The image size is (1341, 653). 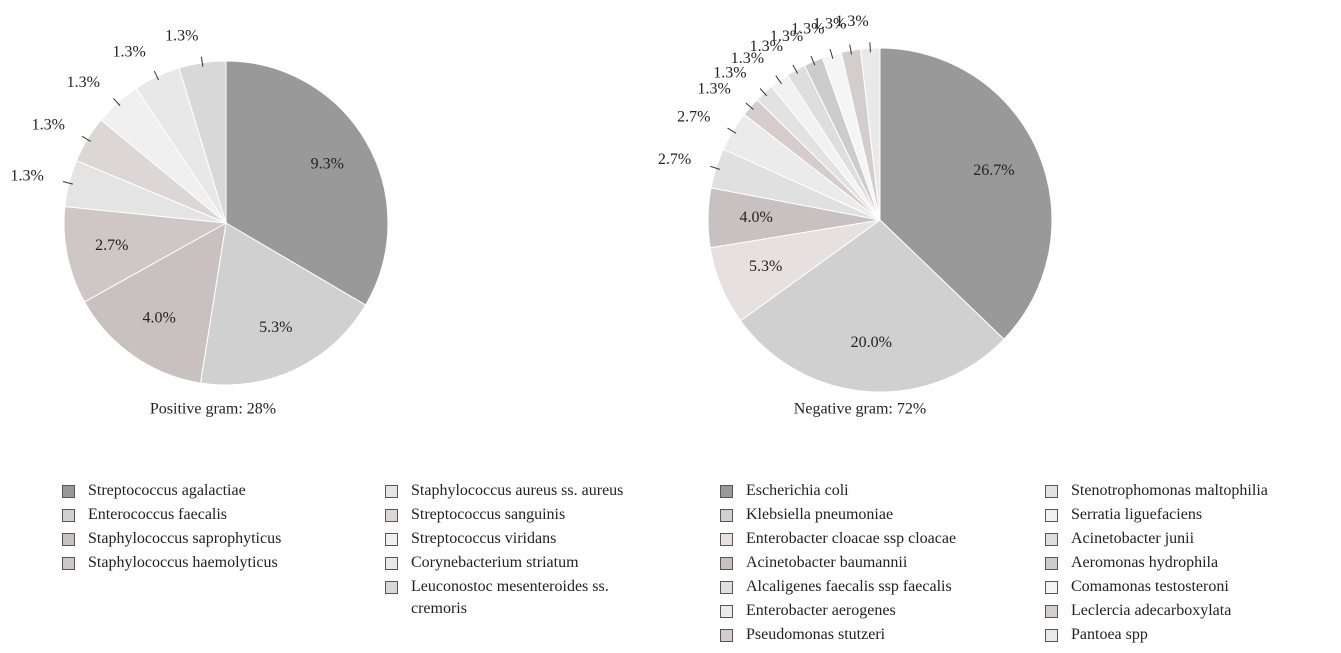 What do you see at coordinates (495, 562) in the screenshot?
I see `legend-label: Corynebacterium striatum` at bounding box center [495, 562].